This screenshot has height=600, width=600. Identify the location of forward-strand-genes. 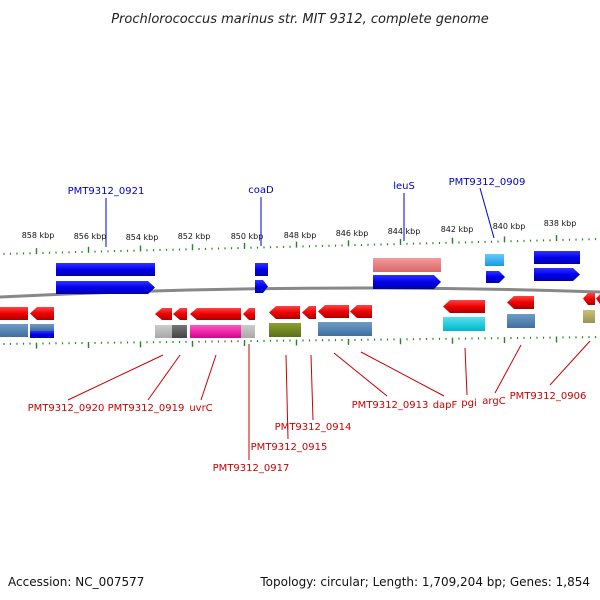
(318, 272).